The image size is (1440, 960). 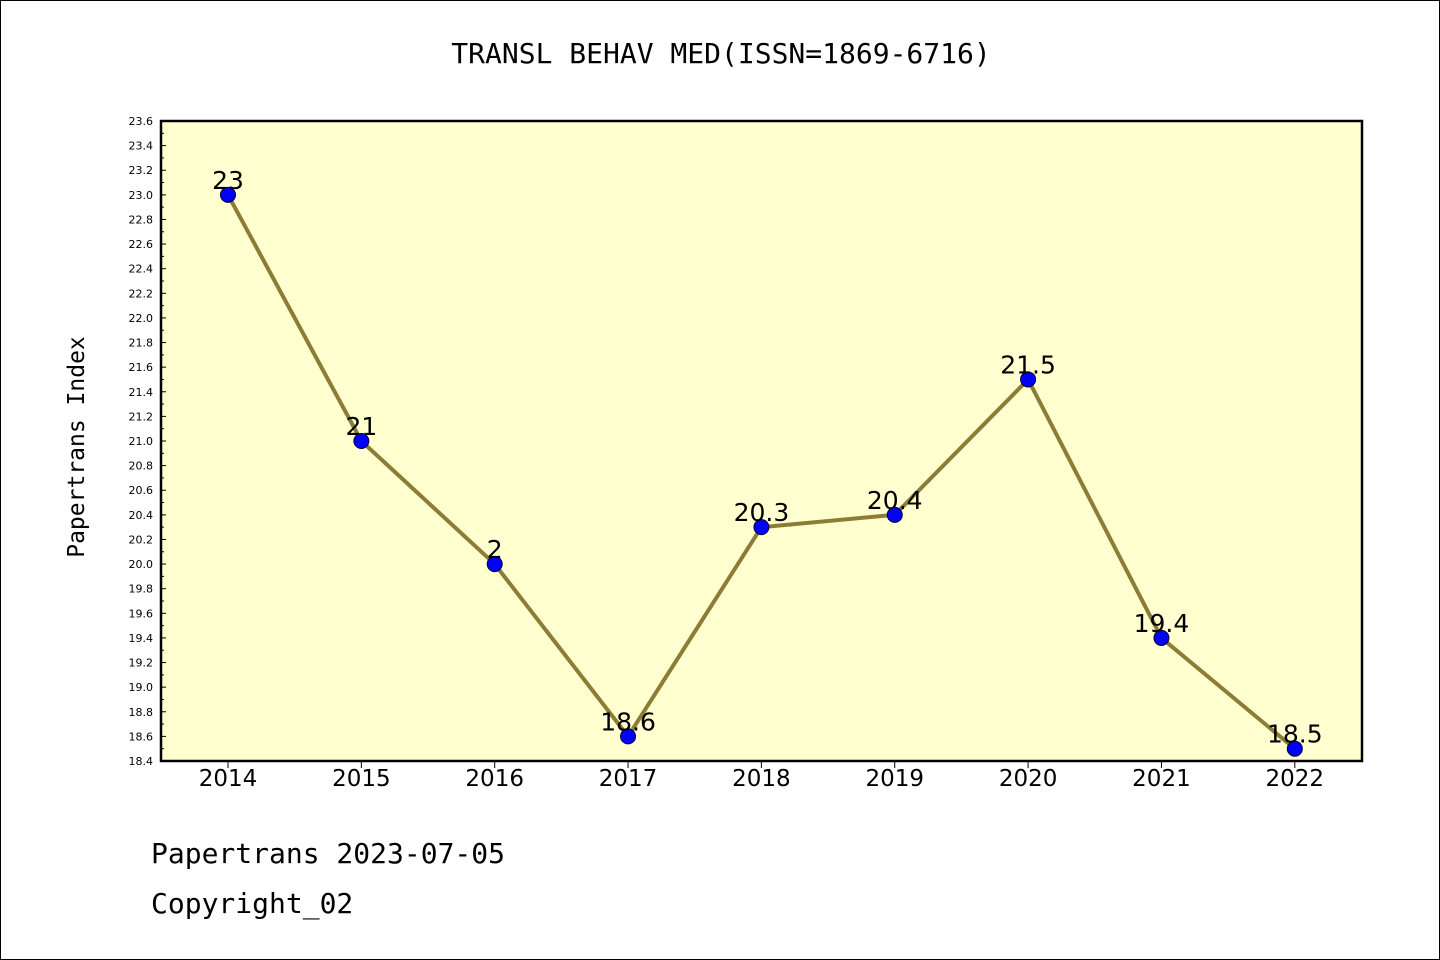 What do you see at coordinates (141, 269) in the screenshot?
I see `y-tick-label: 22.4` at bounding box center [141, 269].